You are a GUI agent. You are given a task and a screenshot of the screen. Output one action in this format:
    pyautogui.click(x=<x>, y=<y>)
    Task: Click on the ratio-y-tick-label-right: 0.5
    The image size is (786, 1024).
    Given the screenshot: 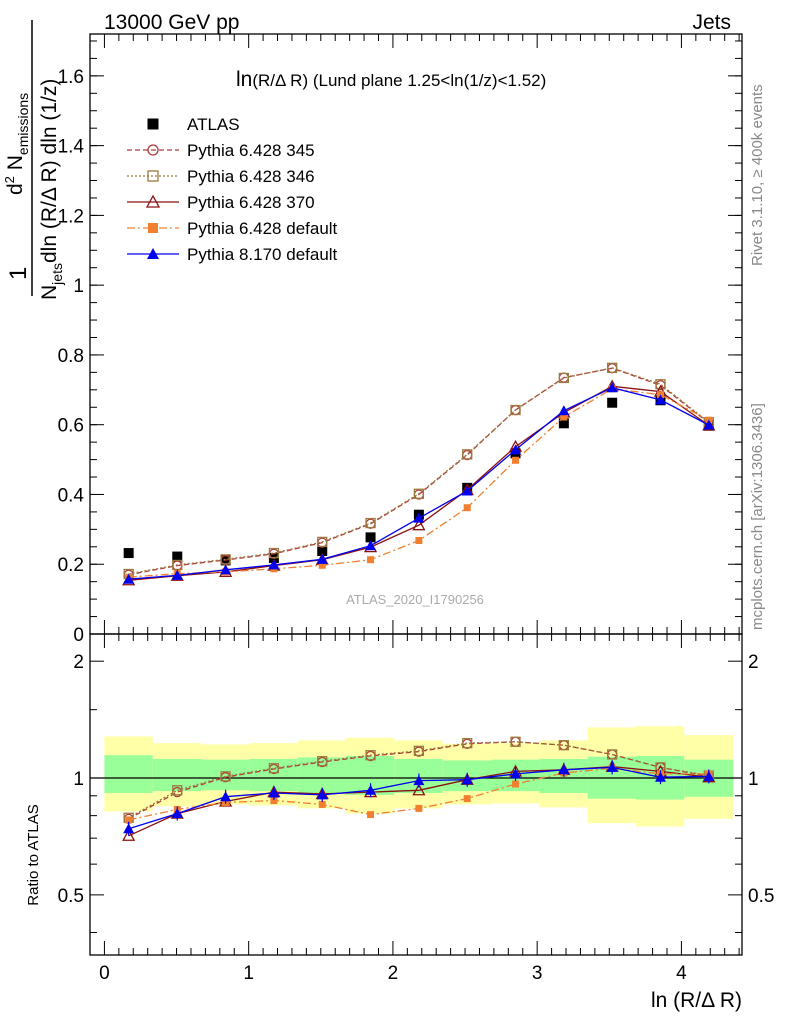 What is the action you would take?
    pyautogui.click(x=761, y=896)
    